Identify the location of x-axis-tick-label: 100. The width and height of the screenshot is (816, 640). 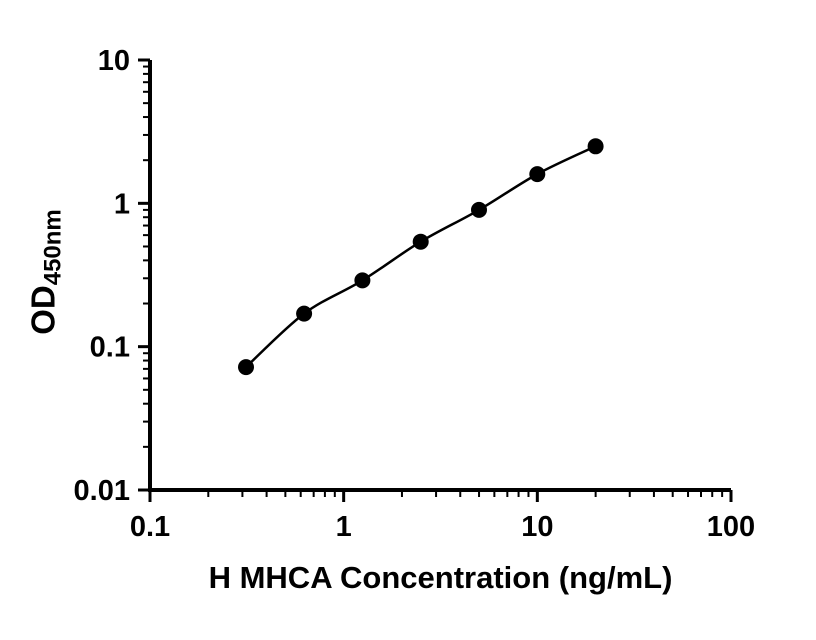
(731, 527).